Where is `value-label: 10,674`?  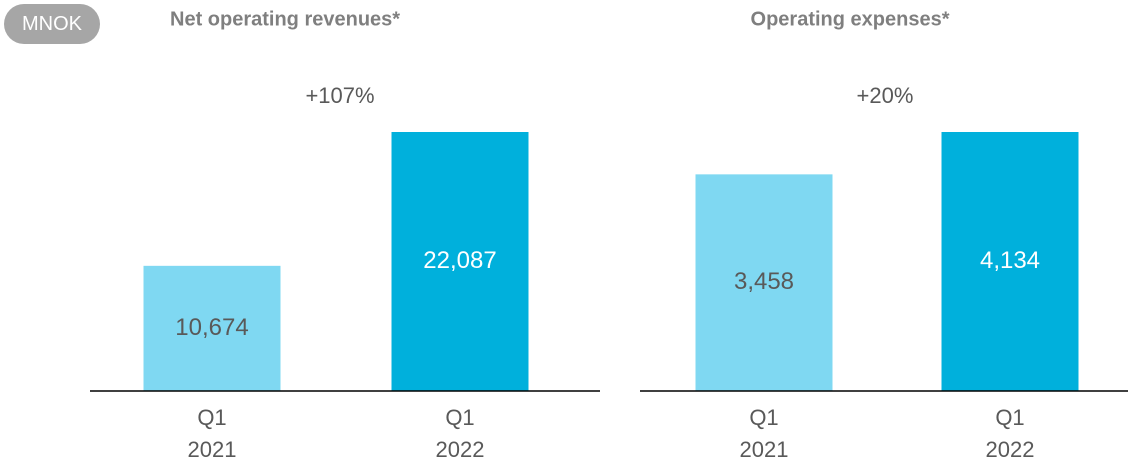 value-label: 10,674 is located at coordinates (211, 327).